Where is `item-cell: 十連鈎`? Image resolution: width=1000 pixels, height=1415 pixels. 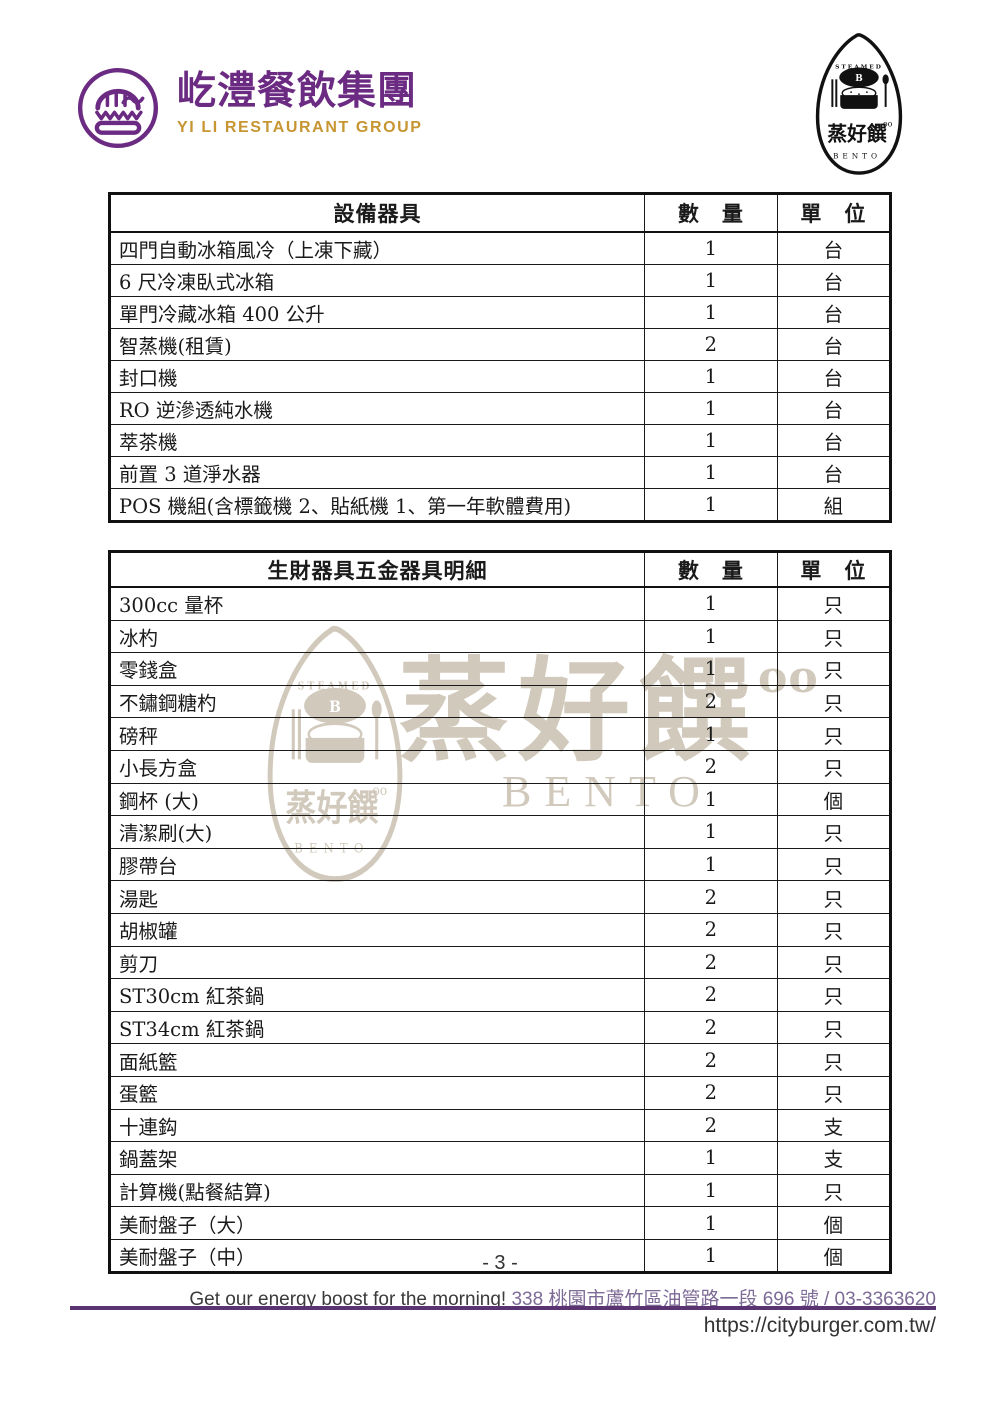
item-cell: 十連鈎 is located at coordinates (377, 1125).